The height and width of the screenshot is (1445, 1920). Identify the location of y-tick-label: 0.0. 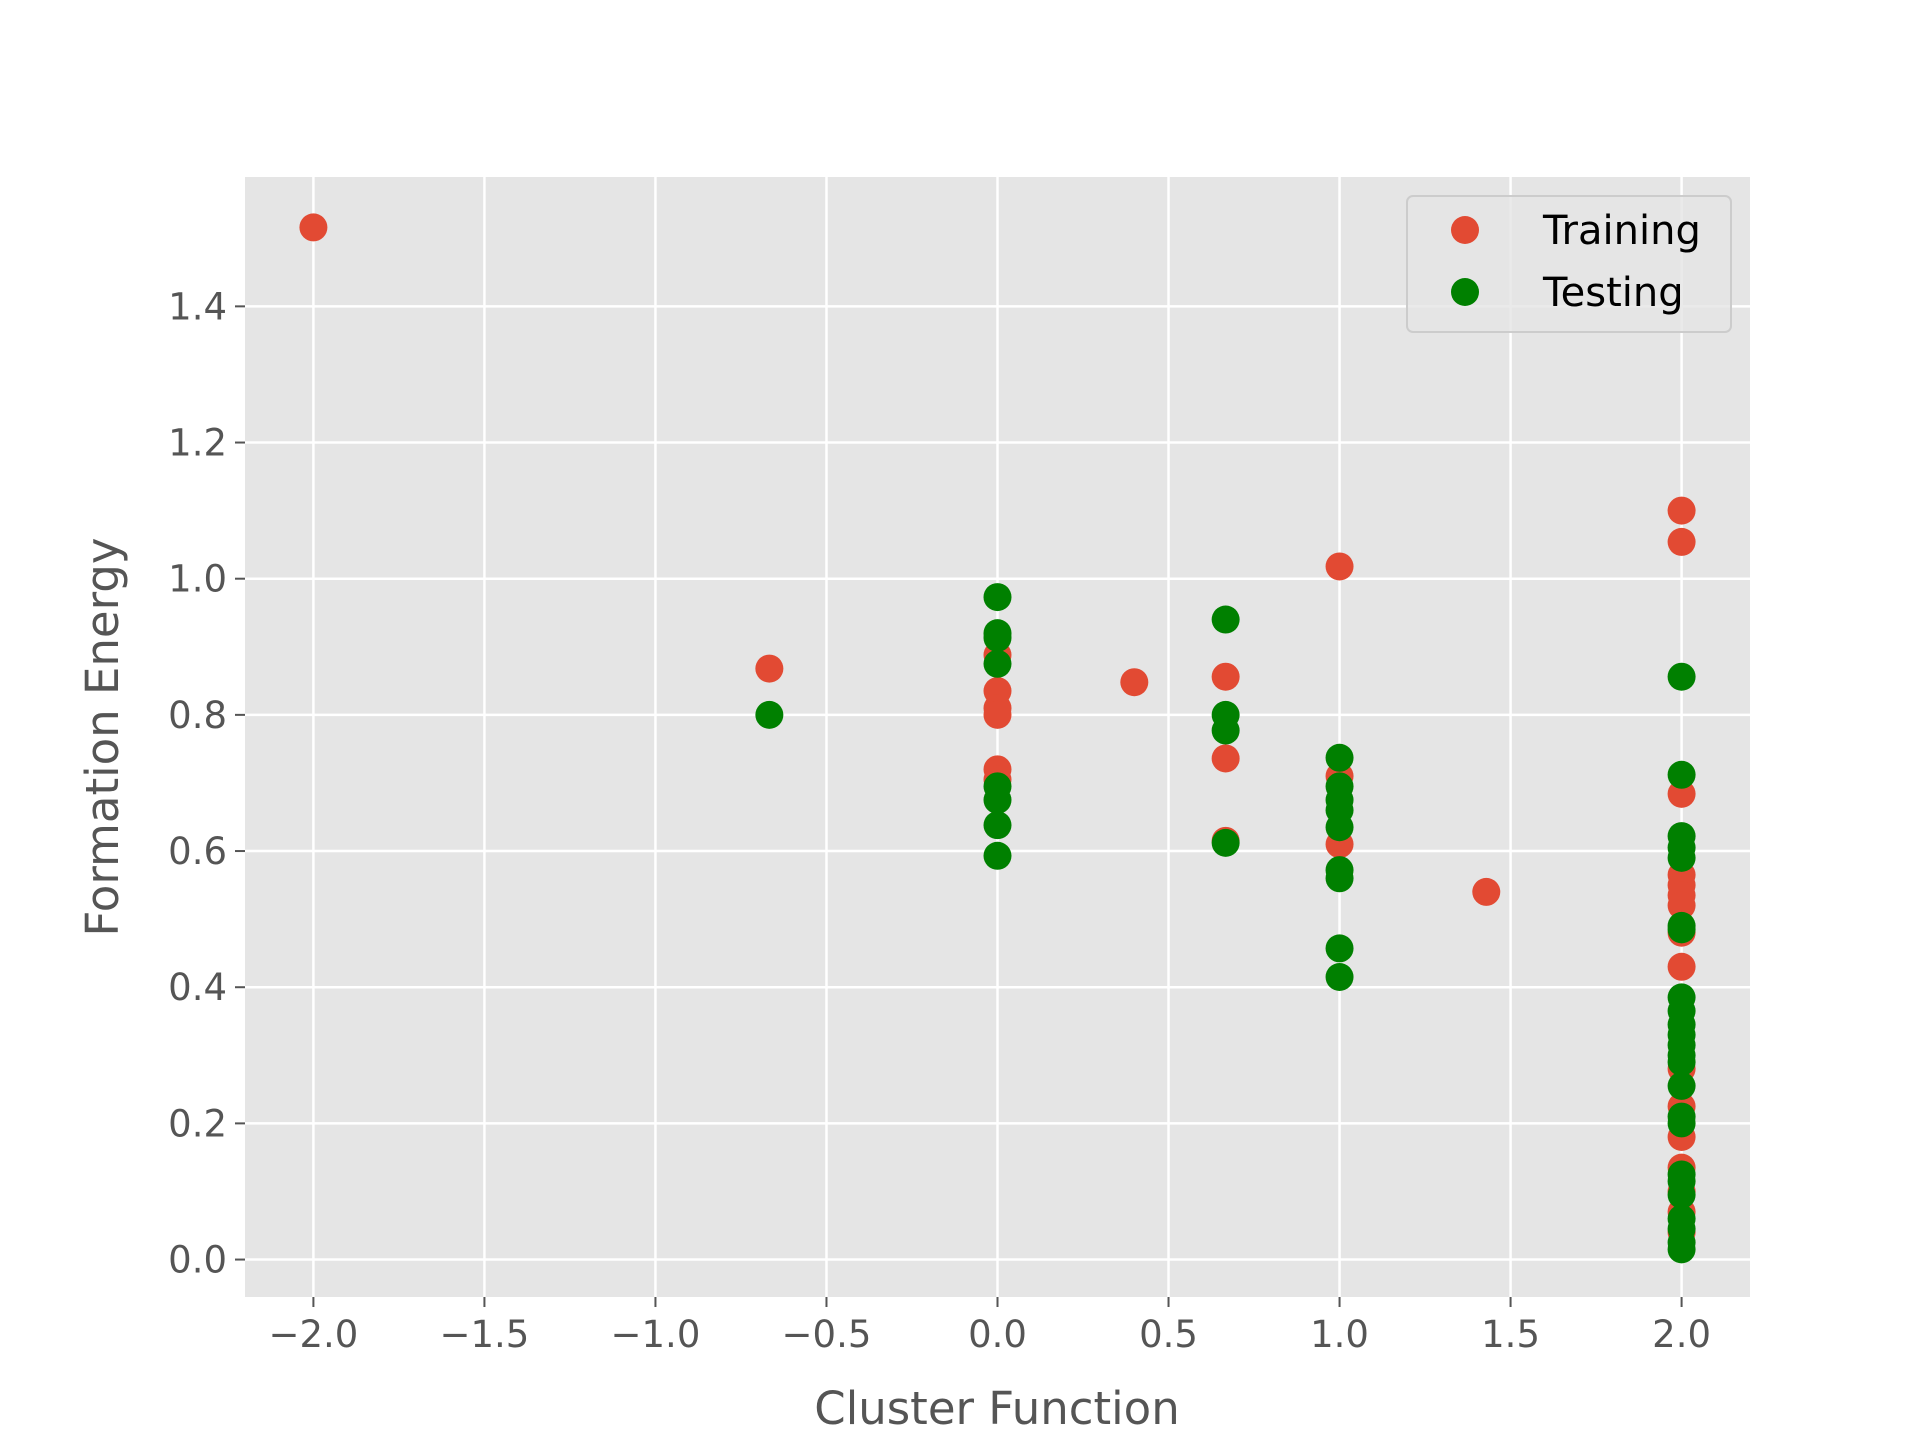
(197, 1260).